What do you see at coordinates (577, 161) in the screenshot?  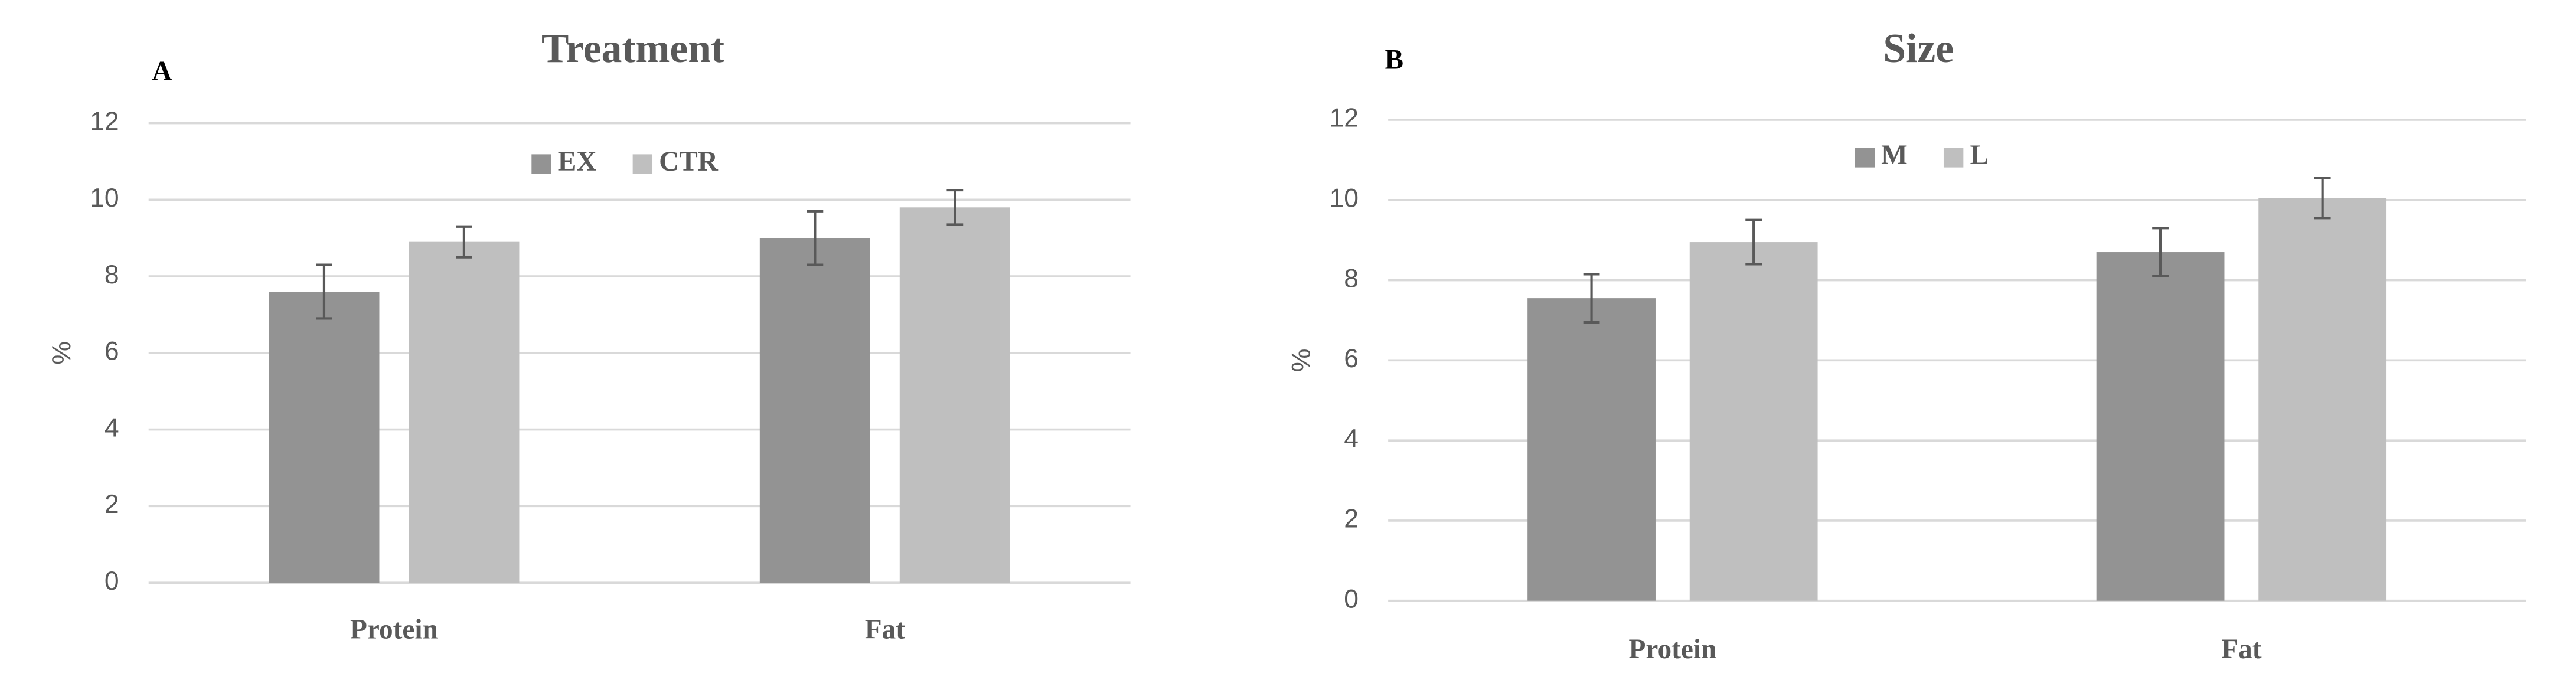 I see `legend-label: EX` at bounding box center [577, 161].